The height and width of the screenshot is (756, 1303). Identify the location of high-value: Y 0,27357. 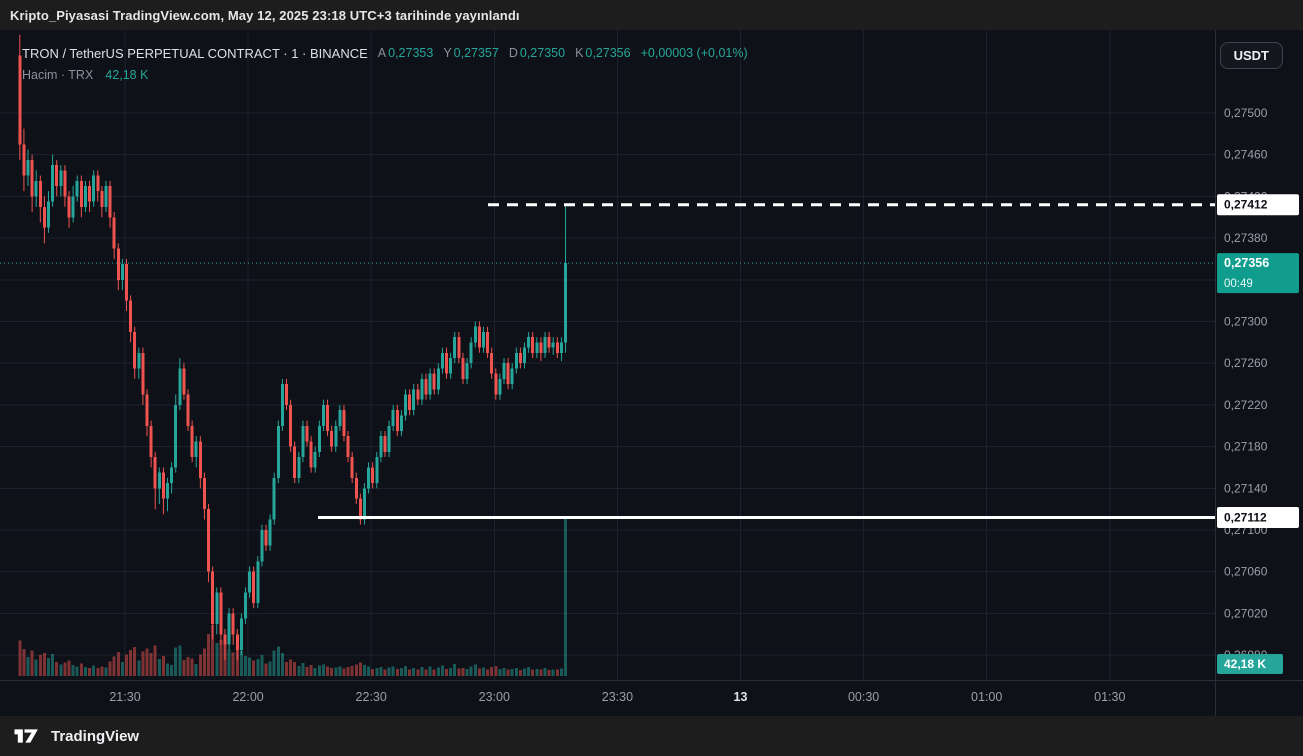
(471, 53).